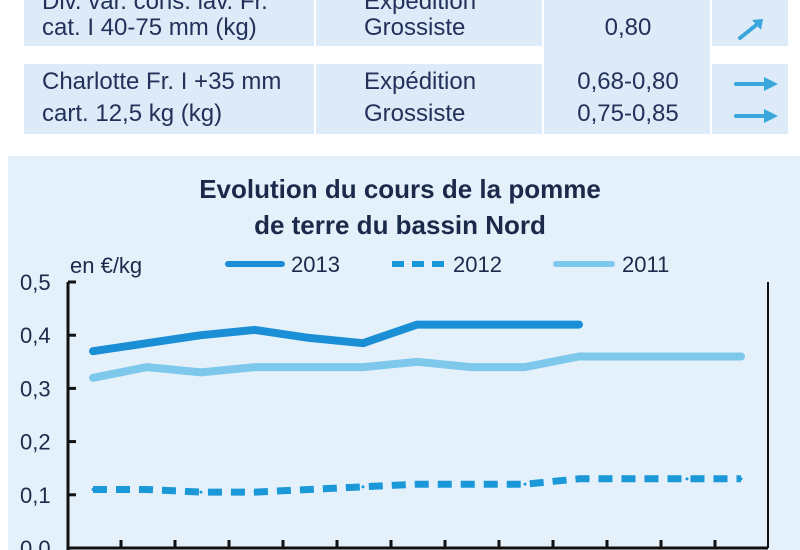 The height and width of the screenshot is (550, 800). I want to click on chart-title-line: de terre du bassin Nord, so click(400, 225).